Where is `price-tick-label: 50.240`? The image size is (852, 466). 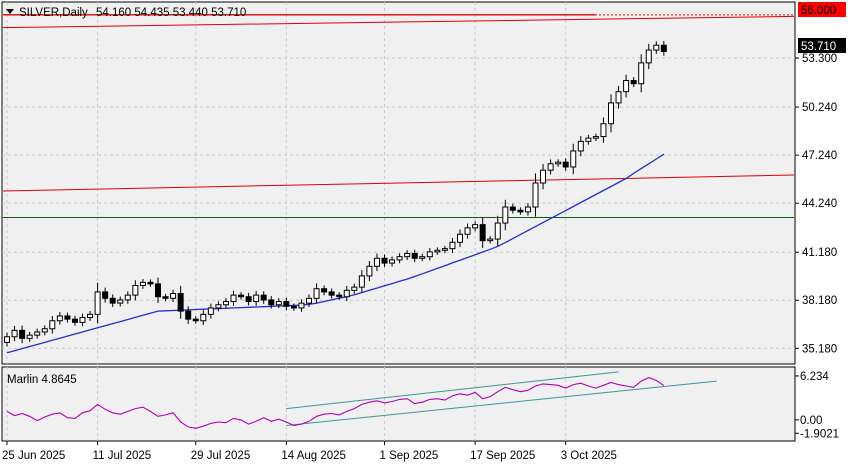
price-tick-label: 50.240 is located at coordinates (819, 108).